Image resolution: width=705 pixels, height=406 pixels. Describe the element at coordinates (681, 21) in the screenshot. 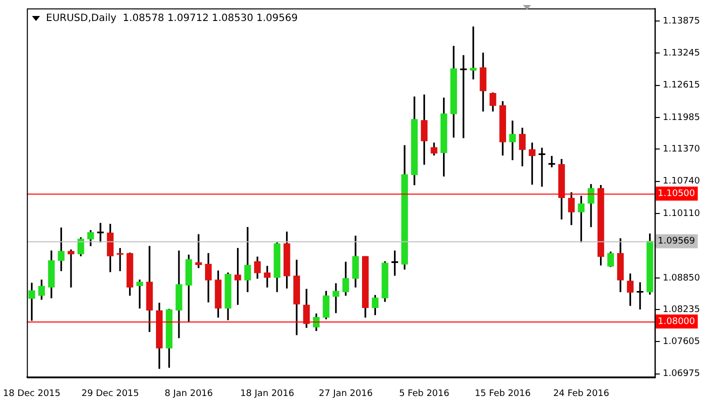

I see `y-tick-label: 1.13875` at that location.